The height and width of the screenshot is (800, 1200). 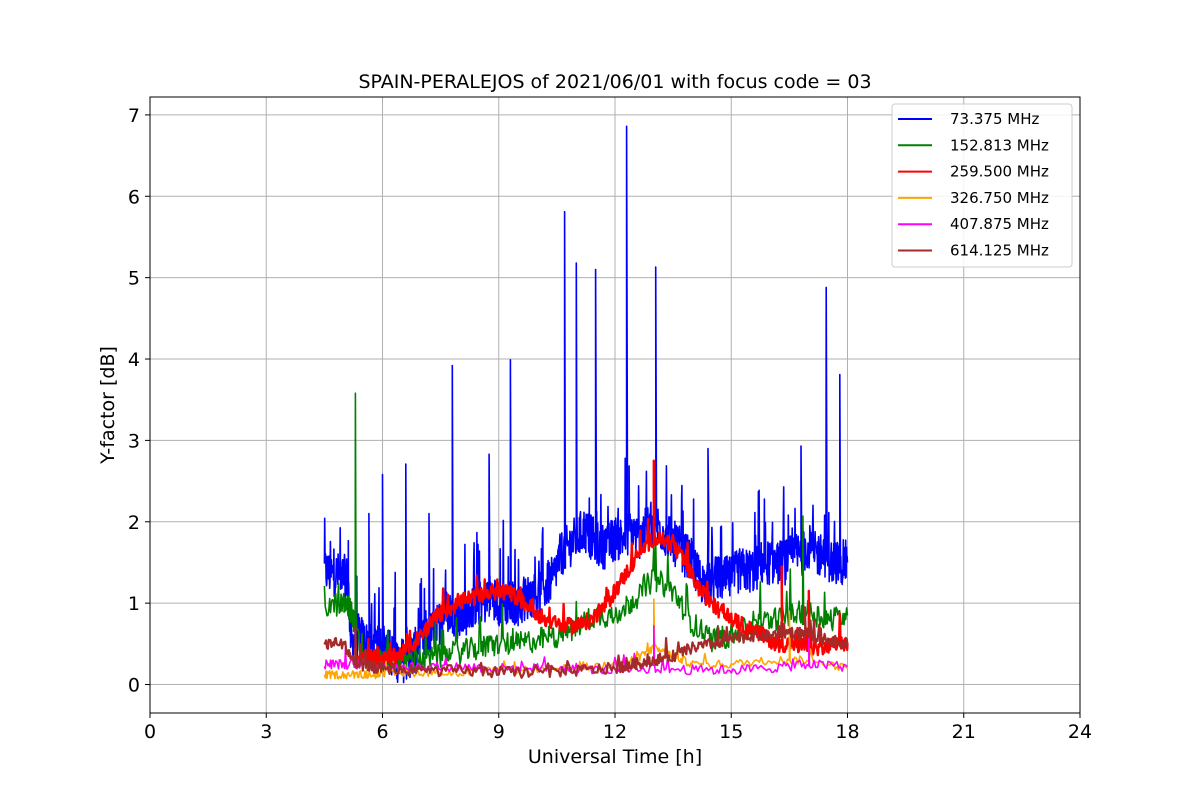 What do you see at coordinates (994, 119) in the screenshot?
I see `legend-label: 73.375 MHz` at bounding box center [994, 119].